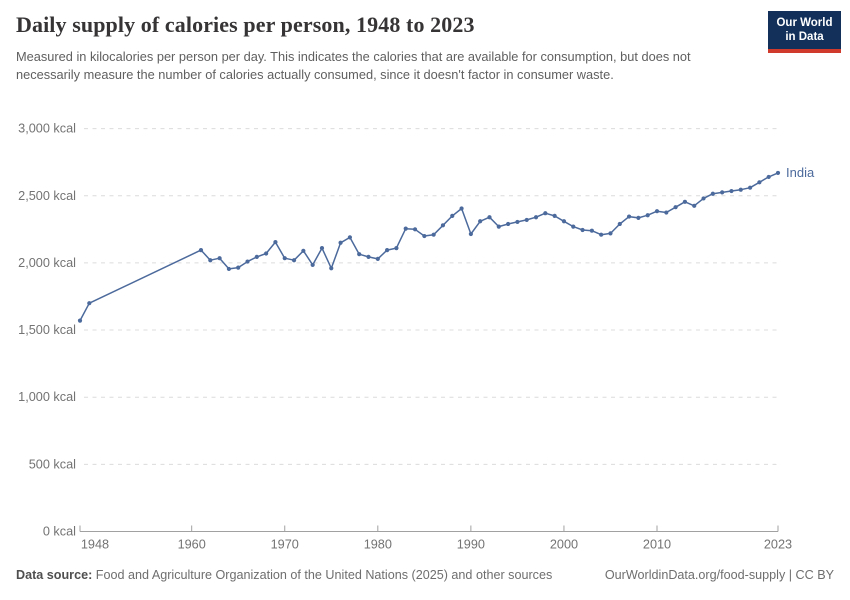  What do you see at coordinates (804, 37) in the screenshot?
I see `owid-logo-text-line2: in Data` at bounding box center [804, 37].